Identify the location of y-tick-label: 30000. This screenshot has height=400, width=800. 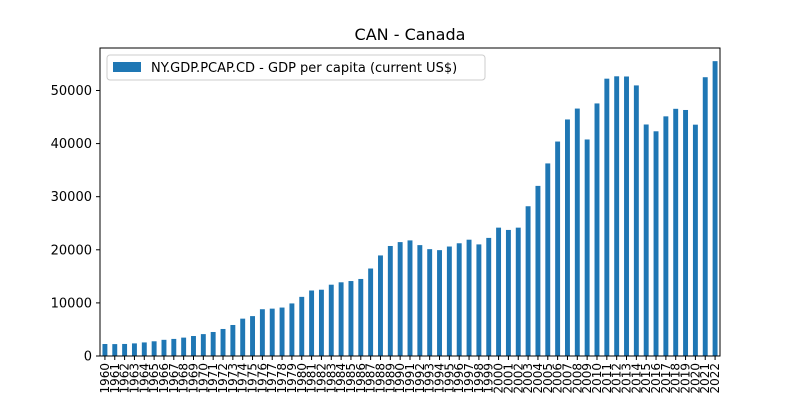
(71, 197).